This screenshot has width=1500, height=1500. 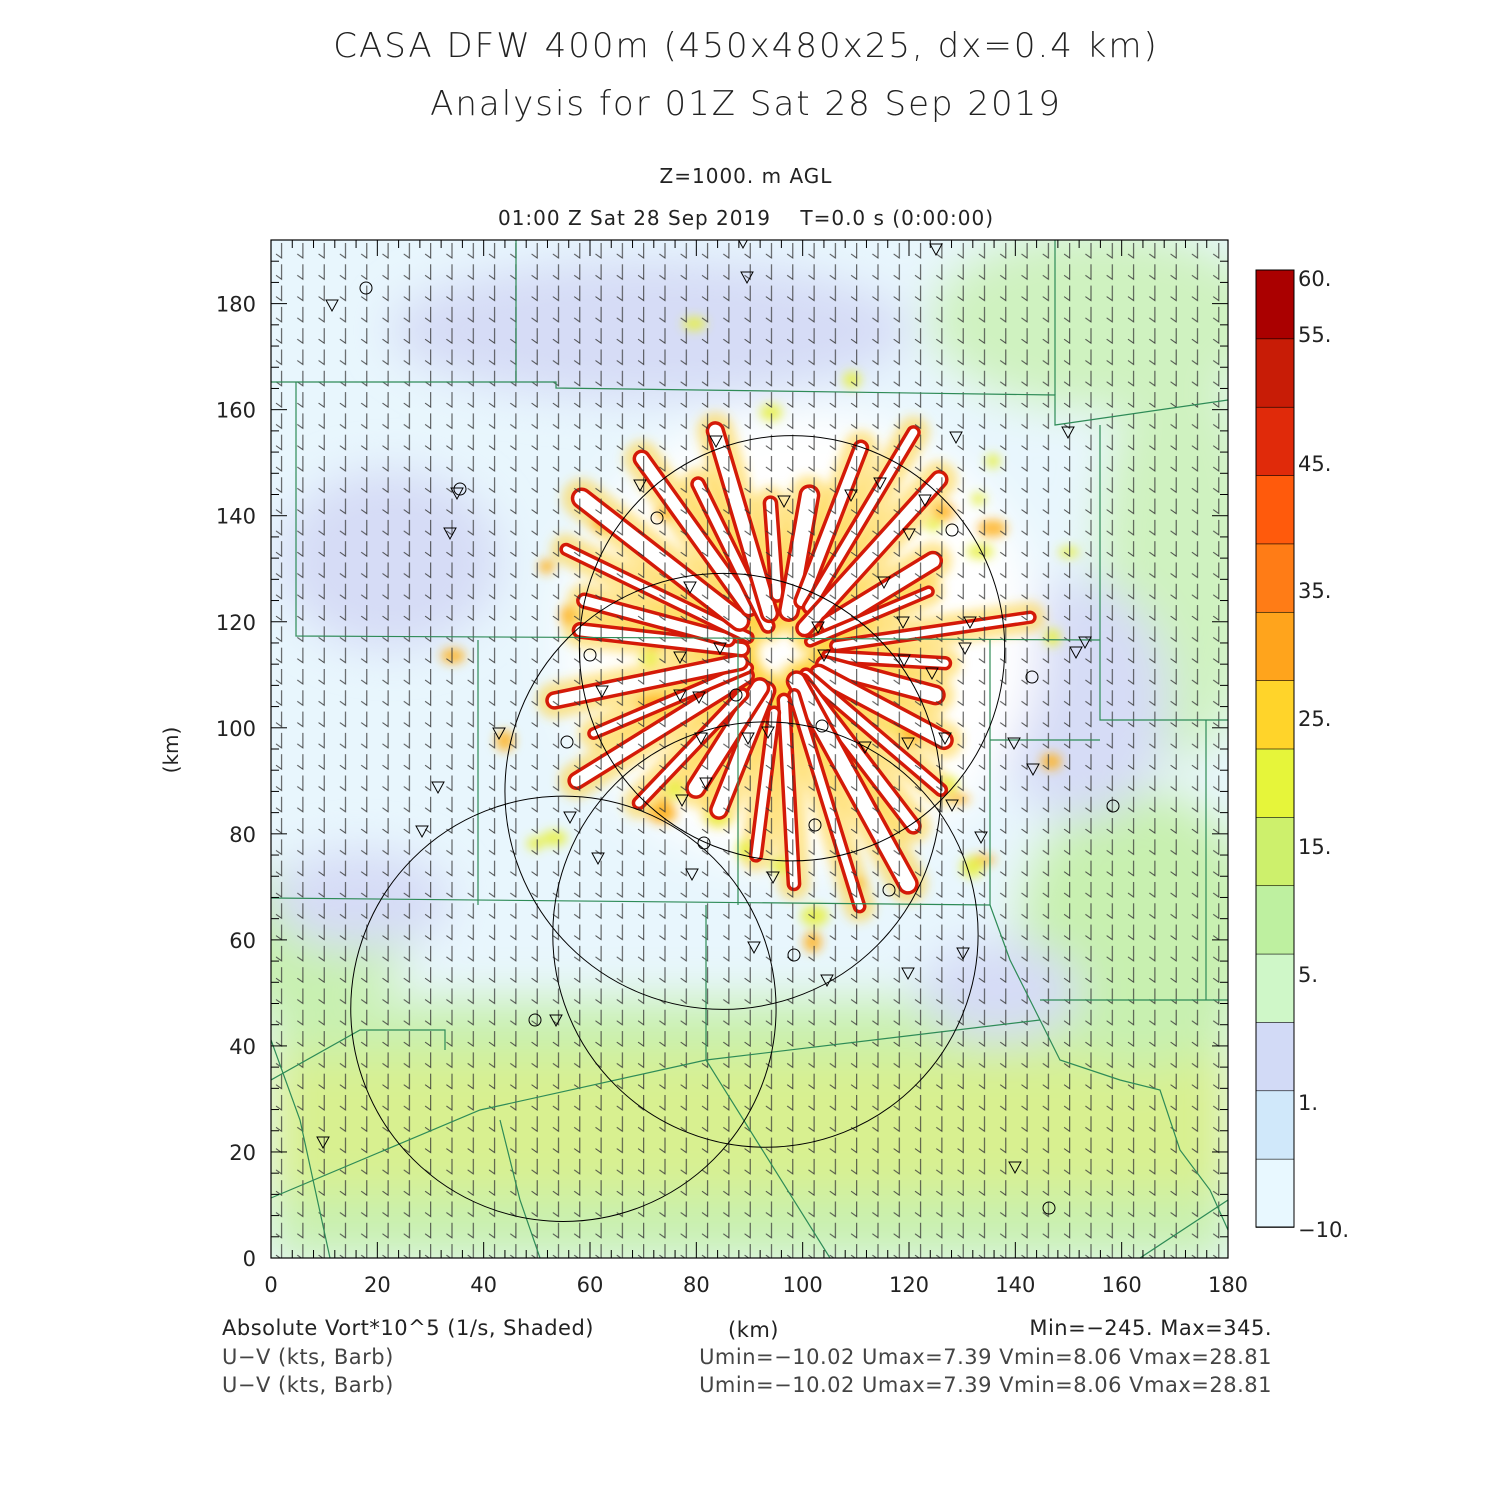 I want to click on colorbar-label: 5., so click(x=1308, y=975).